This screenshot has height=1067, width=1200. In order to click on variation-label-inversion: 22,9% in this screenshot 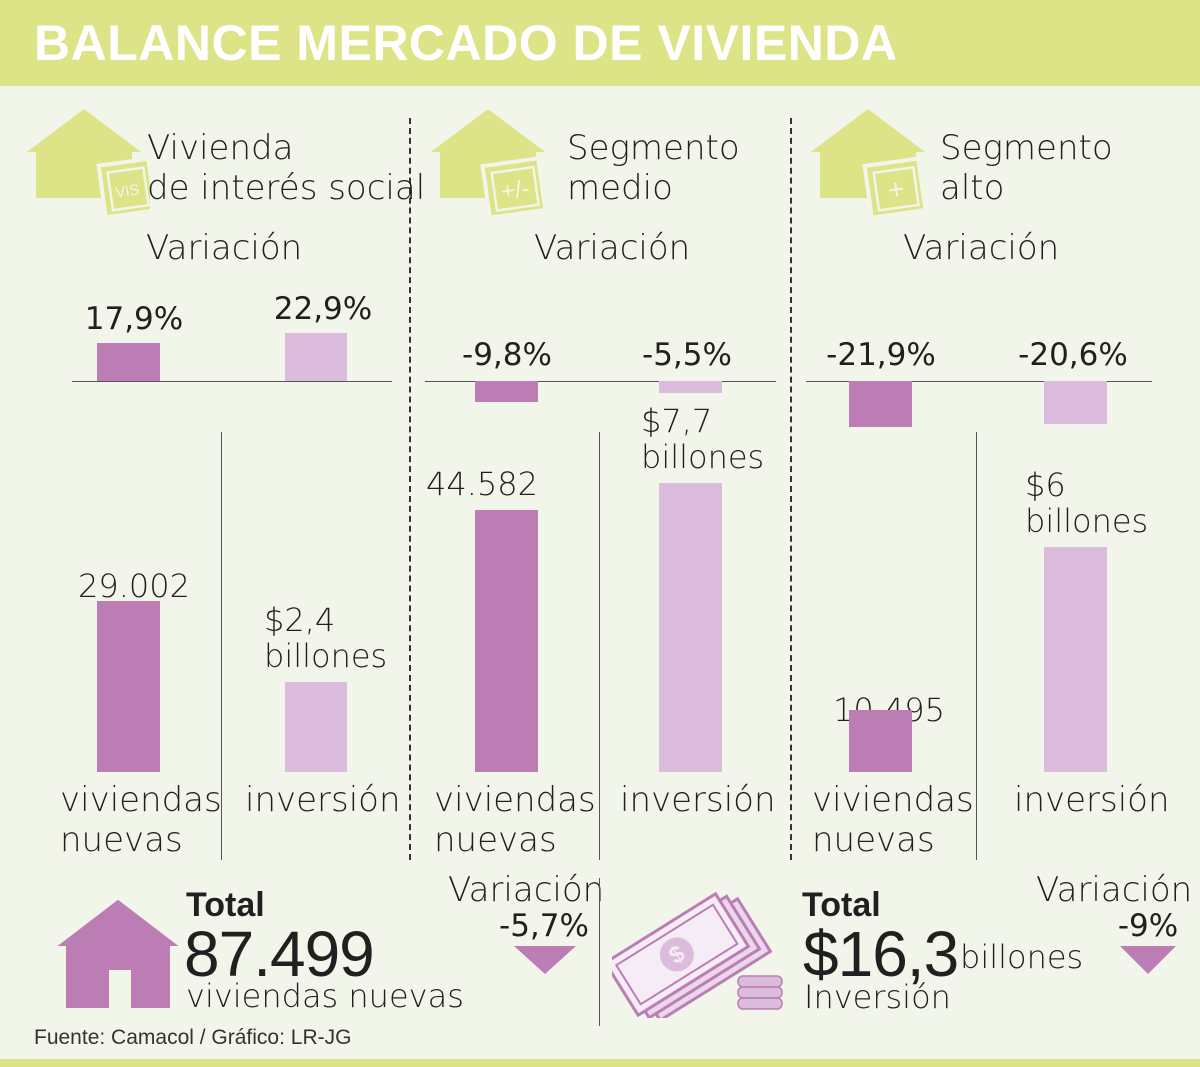, I will do `click(323, 308)`.